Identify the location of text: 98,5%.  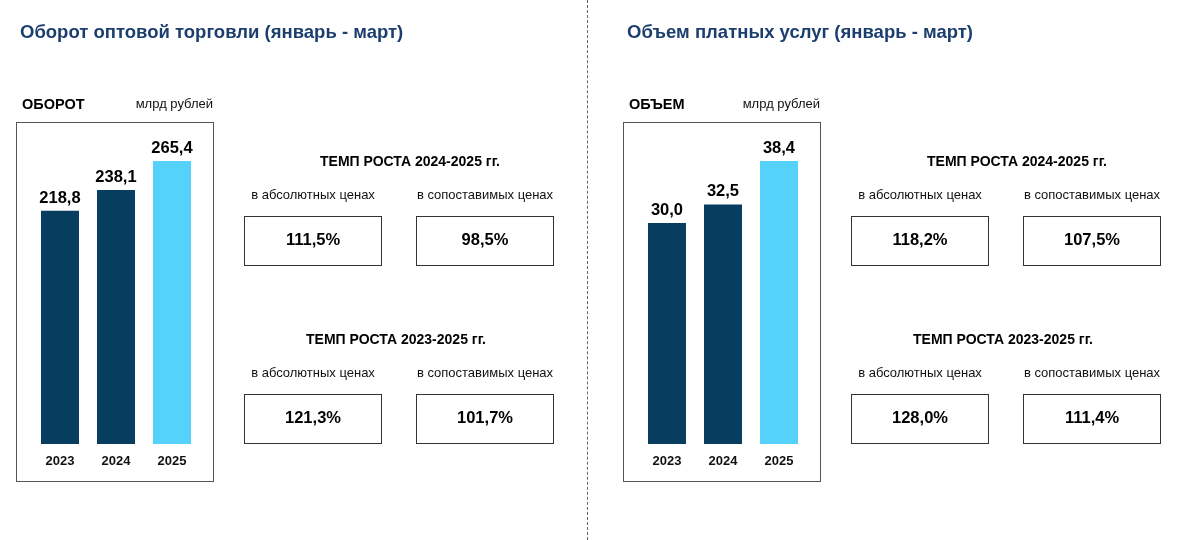
(485, 239).